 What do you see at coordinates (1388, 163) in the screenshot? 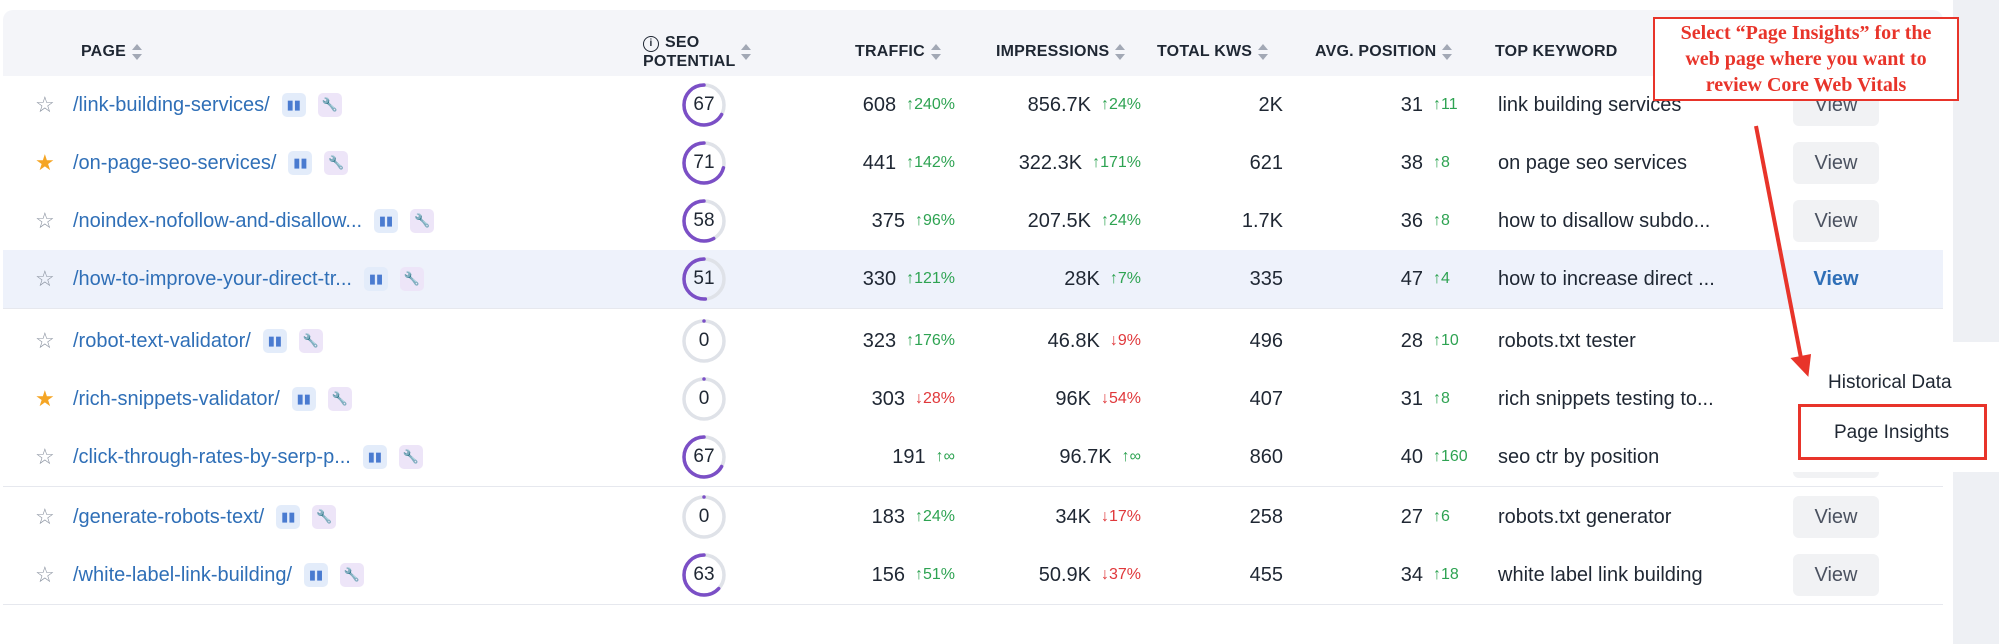
I see `avg-position-cell: 38 ↑8` at bounding box center [1388, 163].